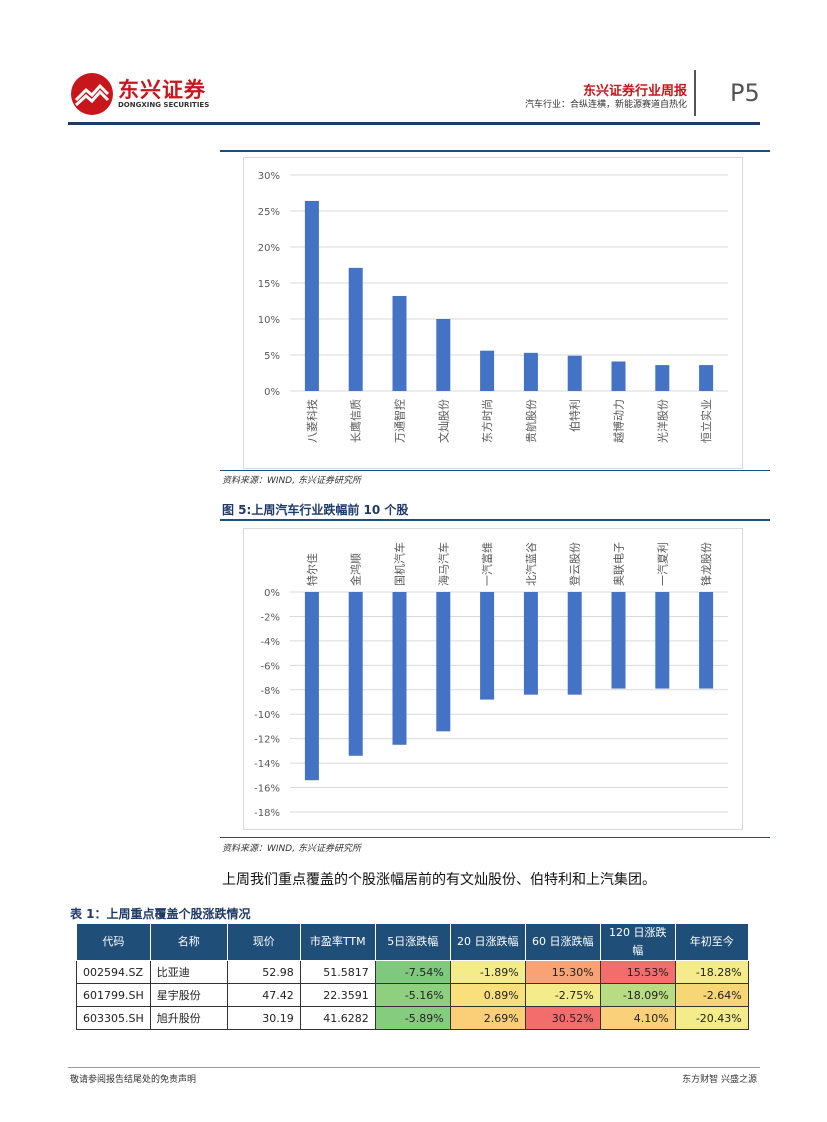  What do you see at coordinates (188, 942) in the screenshot?
I see `header-cell: 名称` at bounding box center [188, 942].